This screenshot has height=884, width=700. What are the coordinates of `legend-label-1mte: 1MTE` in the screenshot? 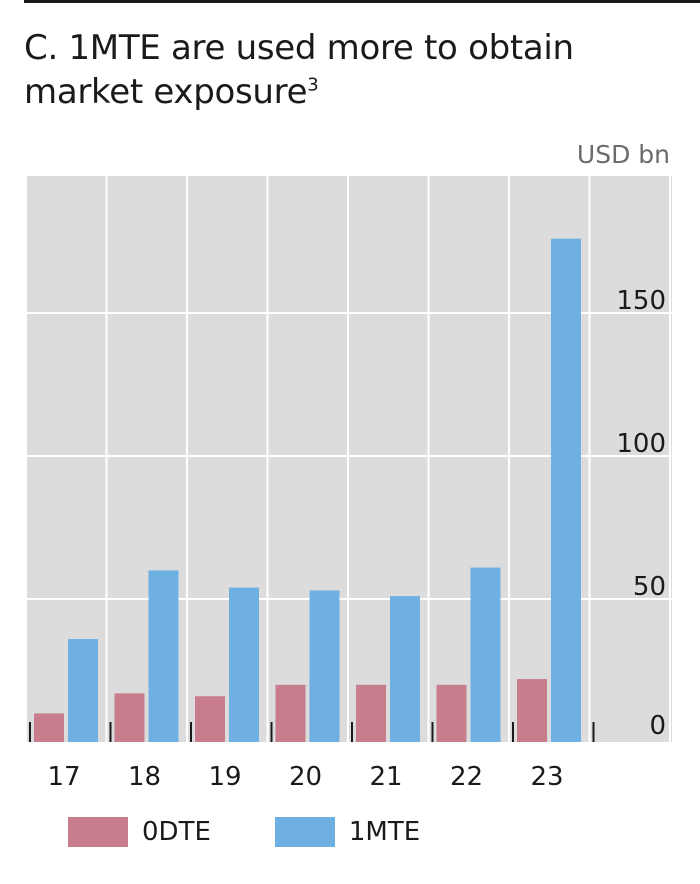 It's located at (384, 832).